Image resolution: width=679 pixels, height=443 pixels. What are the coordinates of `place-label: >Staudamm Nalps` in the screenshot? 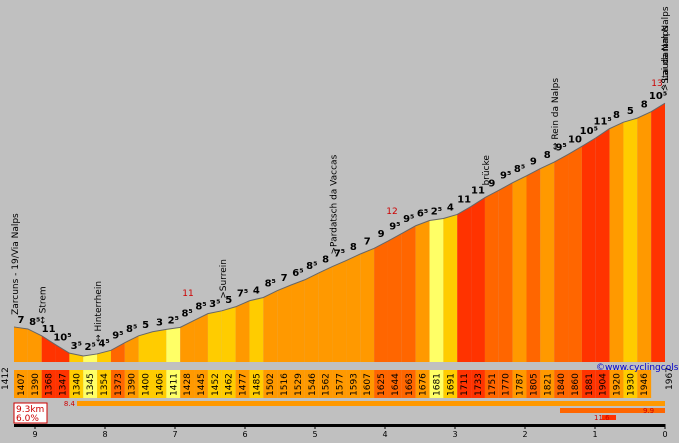 It's located at (666, 48).